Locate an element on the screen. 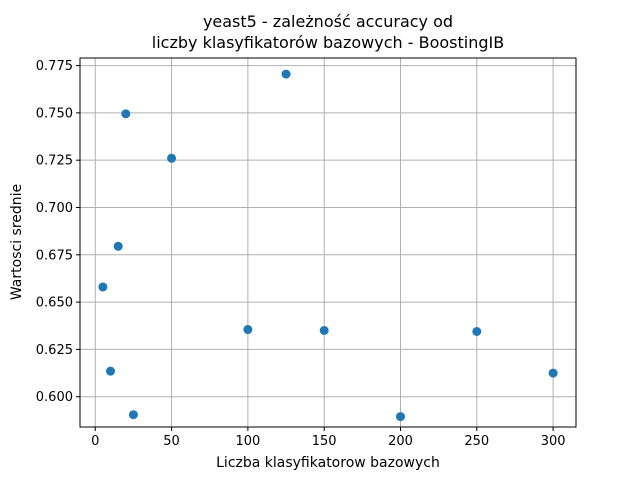 Image resolution: width=640 pixels, height=480 pixels. y-axis-label: Wartosci srednie is located at coordinates (17, 242).